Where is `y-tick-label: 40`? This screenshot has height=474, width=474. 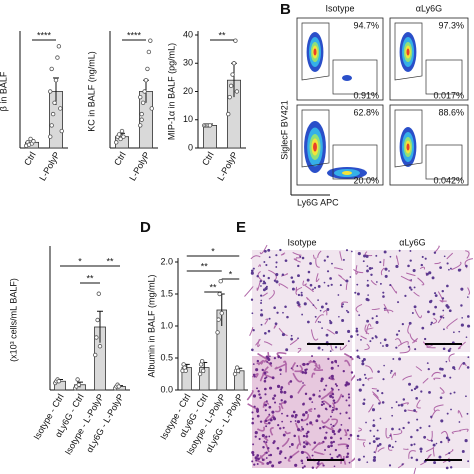
y-tick-label: 40 is located at coordinates (188, 34).